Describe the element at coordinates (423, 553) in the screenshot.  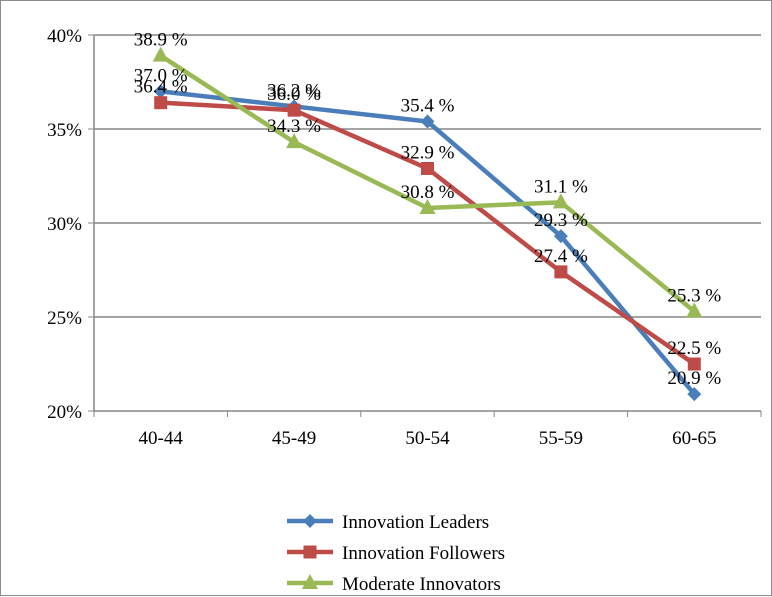
I see `legend-label: Innovation Followers` at that location.